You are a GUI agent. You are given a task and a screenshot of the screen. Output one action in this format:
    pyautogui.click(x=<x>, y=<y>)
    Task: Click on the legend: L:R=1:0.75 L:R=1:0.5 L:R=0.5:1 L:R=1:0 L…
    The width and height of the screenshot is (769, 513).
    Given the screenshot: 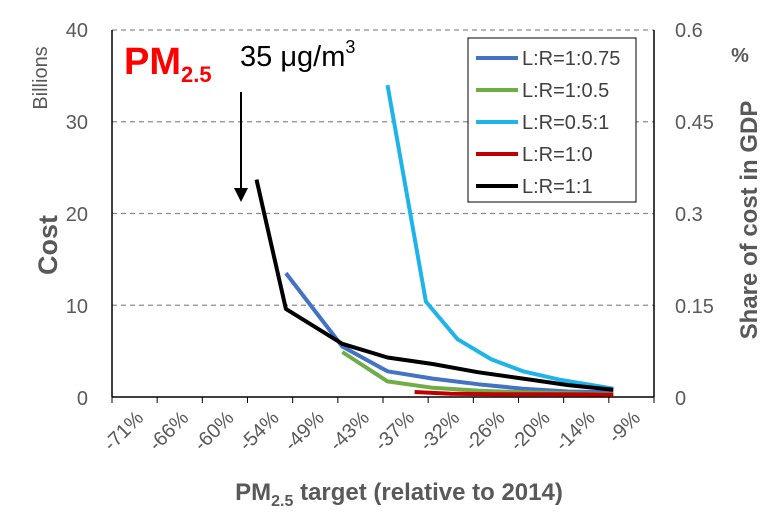 What is the action you would take?
    pyautogui.click(x=552, y=120)
    